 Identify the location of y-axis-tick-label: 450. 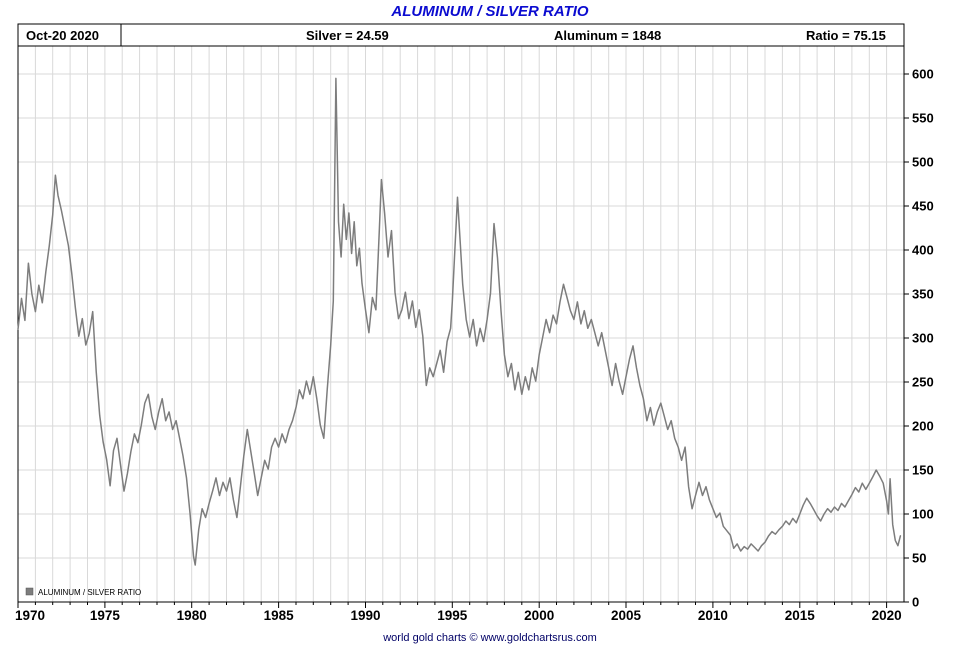
(923, 206).